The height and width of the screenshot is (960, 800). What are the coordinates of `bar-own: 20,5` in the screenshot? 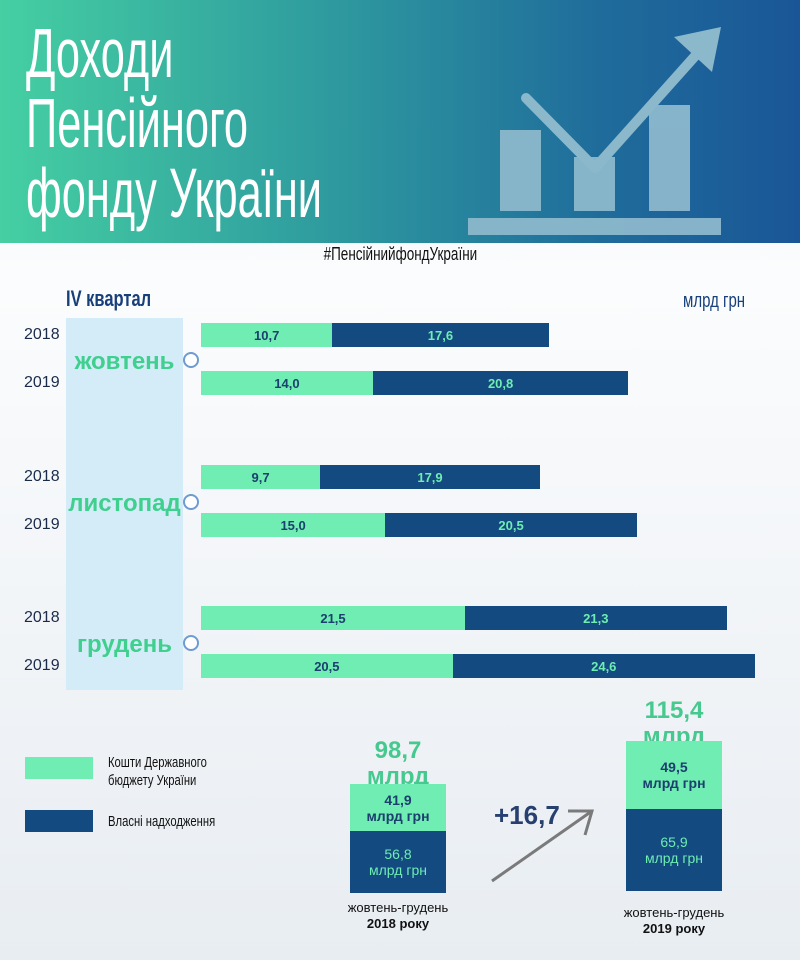 It's located at (511, 525).